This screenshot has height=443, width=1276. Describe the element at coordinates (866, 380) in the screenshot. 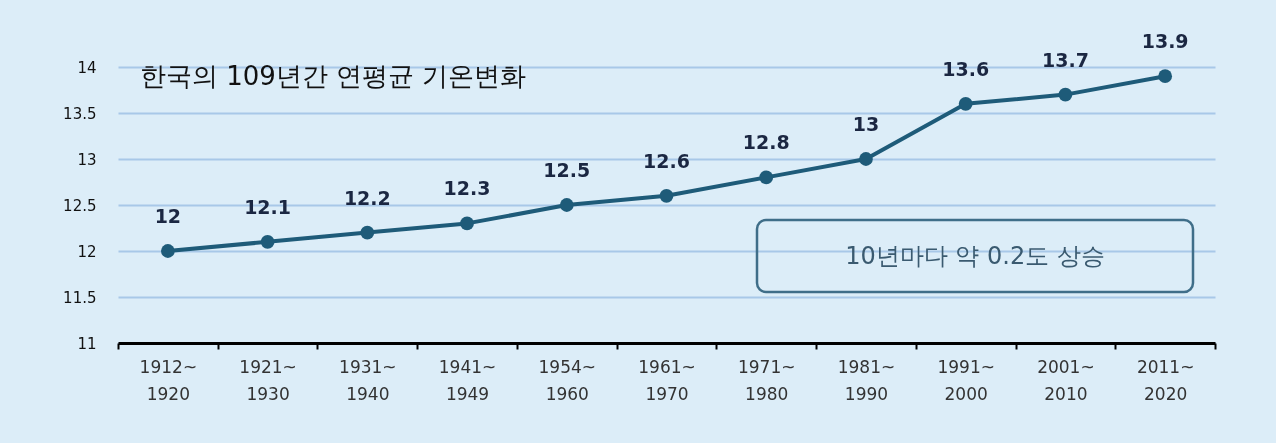

I see `x-tick-label: 1981~ 1990` at that location.